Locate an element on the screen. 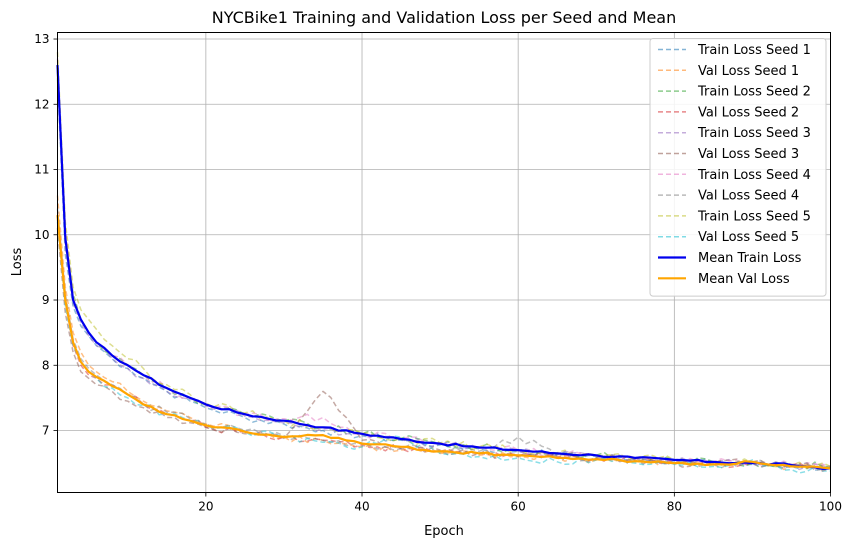 This screenshot has height=547, width=855. x-axis-label: Epoch is located at coordinates (444, 531).